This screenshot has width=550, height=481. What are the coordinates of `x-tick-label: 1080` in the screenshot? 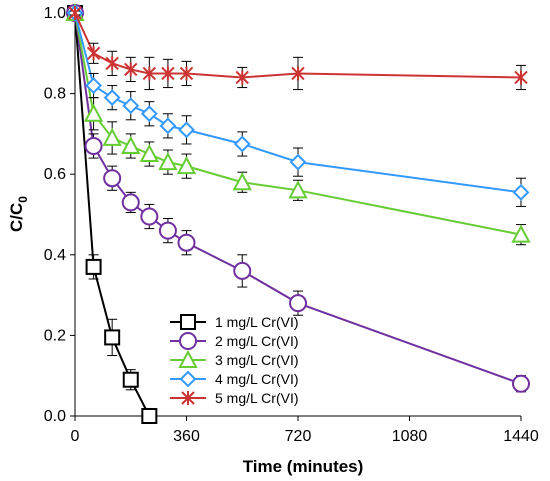 It's located at (410, 436).